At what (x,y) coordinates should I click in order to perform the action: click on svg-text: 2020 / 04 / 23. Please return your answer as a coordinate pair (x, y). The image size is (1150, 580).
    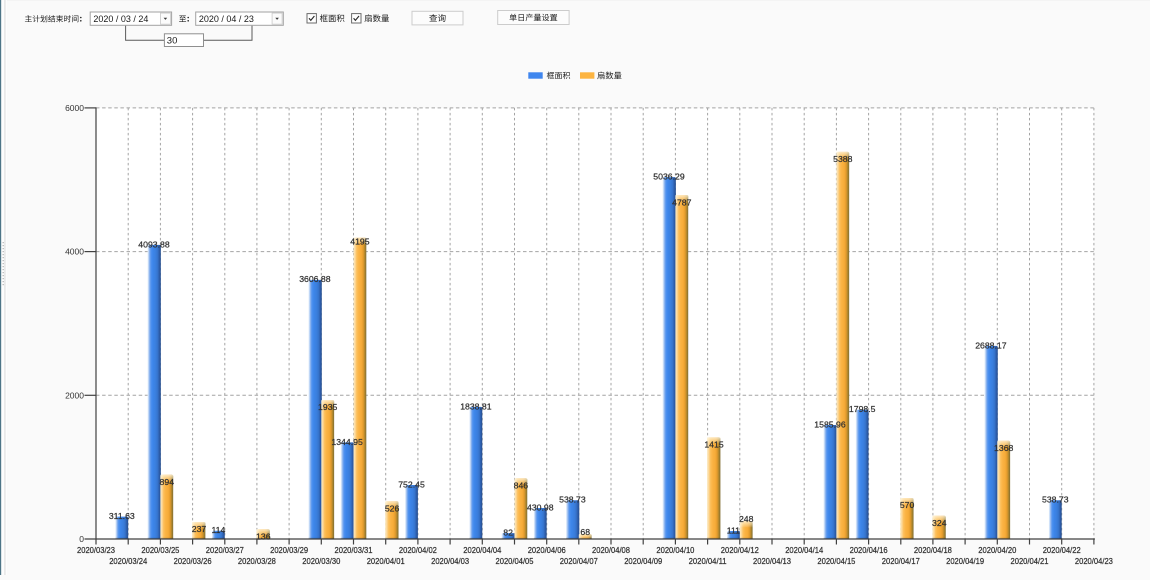
    Looking at the image, I should click on (226, 19).